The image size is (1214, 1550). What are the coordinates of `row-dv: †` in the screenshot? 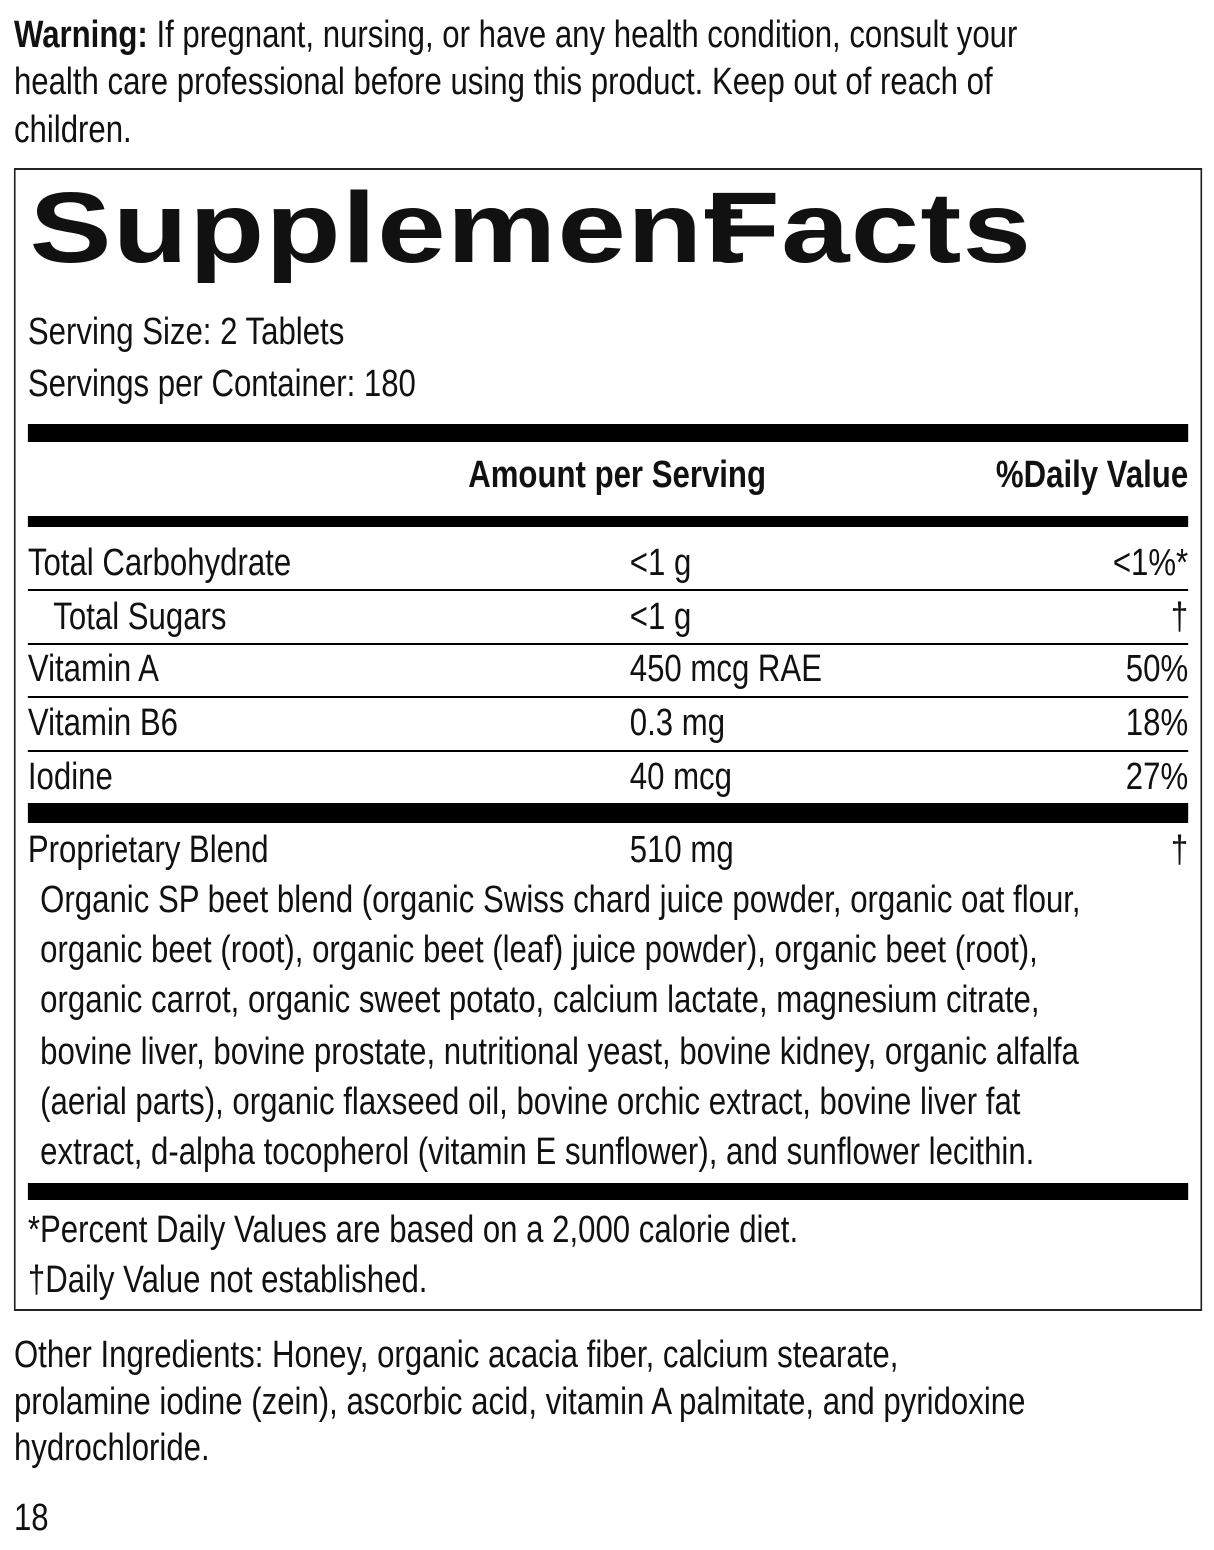 It's located at (1179, 617).